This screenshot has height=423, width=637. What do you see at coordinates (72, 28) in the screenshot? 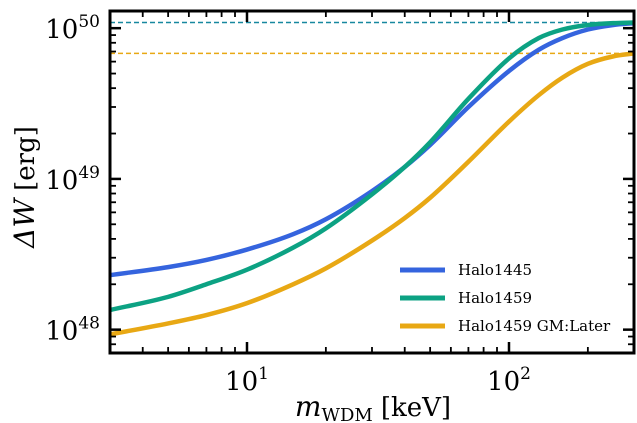
I see `y-tick-label: 1050` at bounding box center [72, 28].